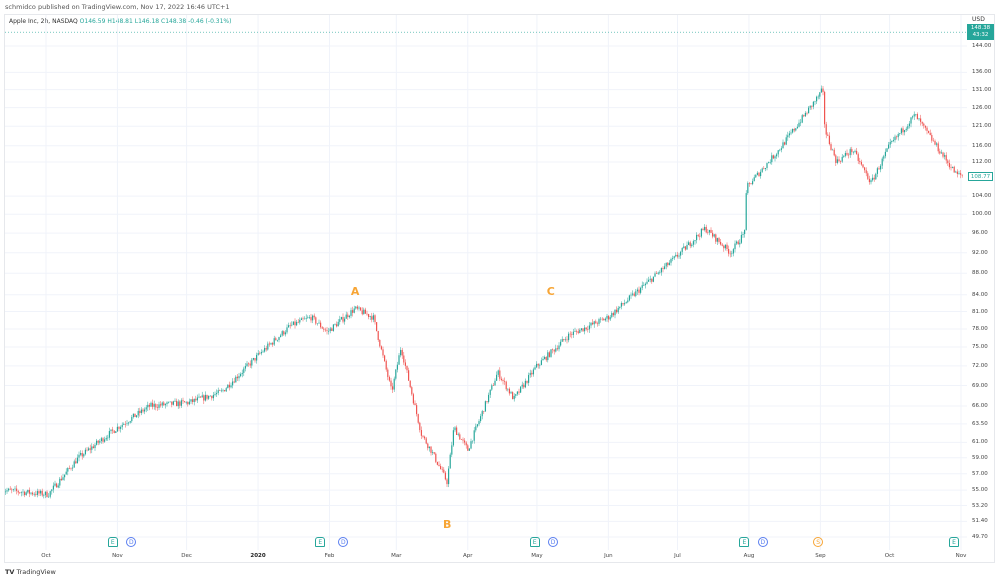 Image resolution: width=1000 pixels, height=581 pixels. Describe the element at coordinates (982, 214) in the screenshot. I see `price-tick: 100.00` at that location.